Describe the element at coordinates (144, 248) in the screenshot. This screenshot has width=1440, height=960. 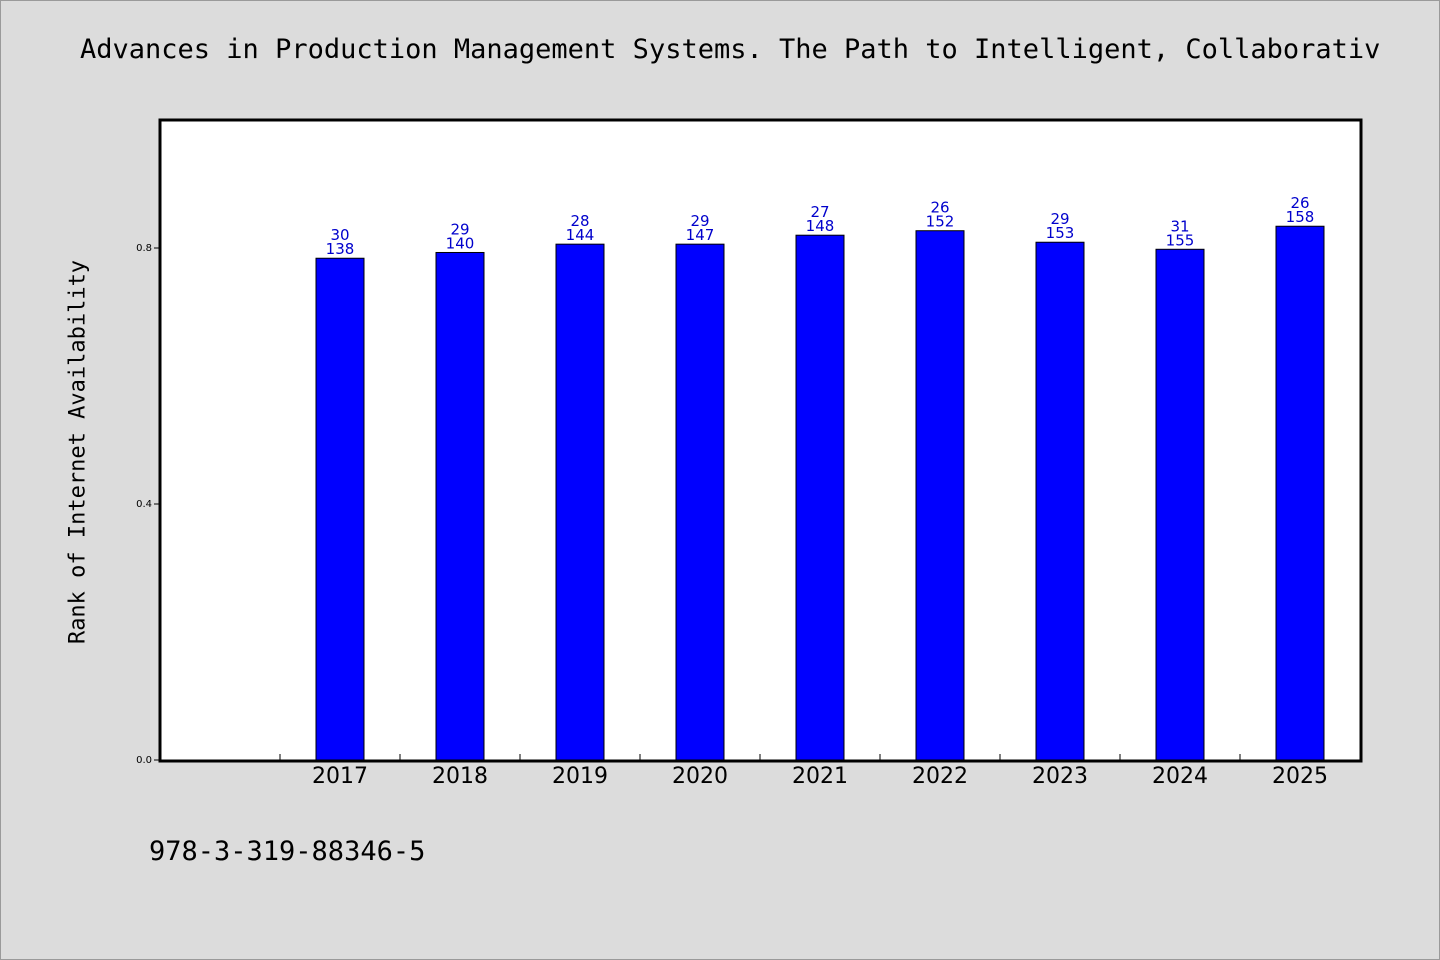
I see `y-tick-label: 0.8` at that location.